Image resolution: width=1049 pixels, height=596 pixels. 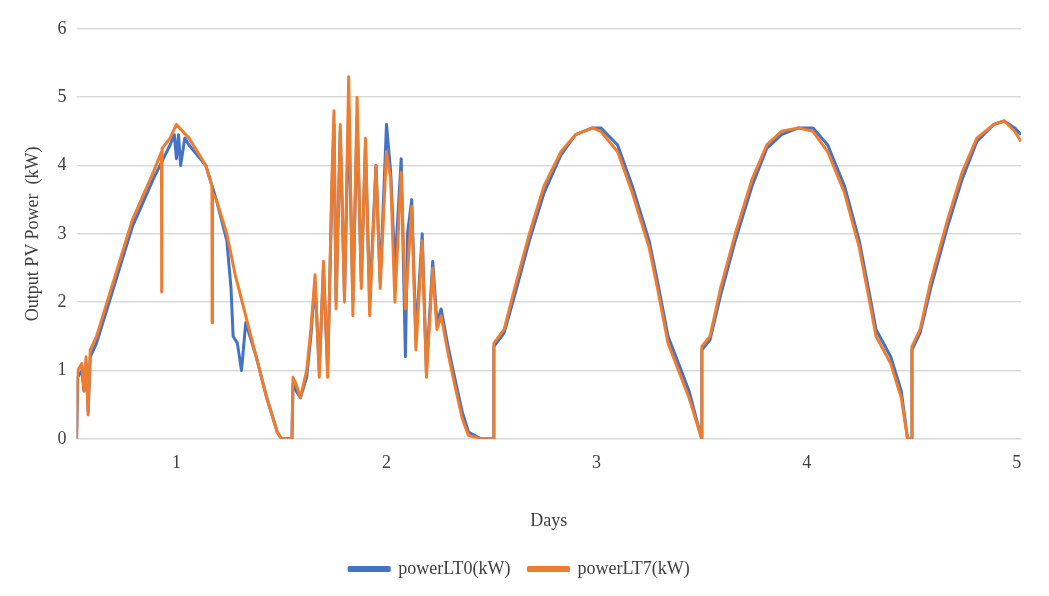 I want to click on y-tick-label: 6, so click(x=62, y=27).